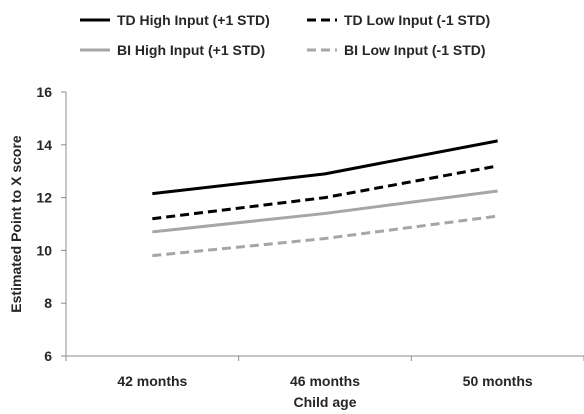  I want to click on x-axis-title: Child age, so click(324, 402).